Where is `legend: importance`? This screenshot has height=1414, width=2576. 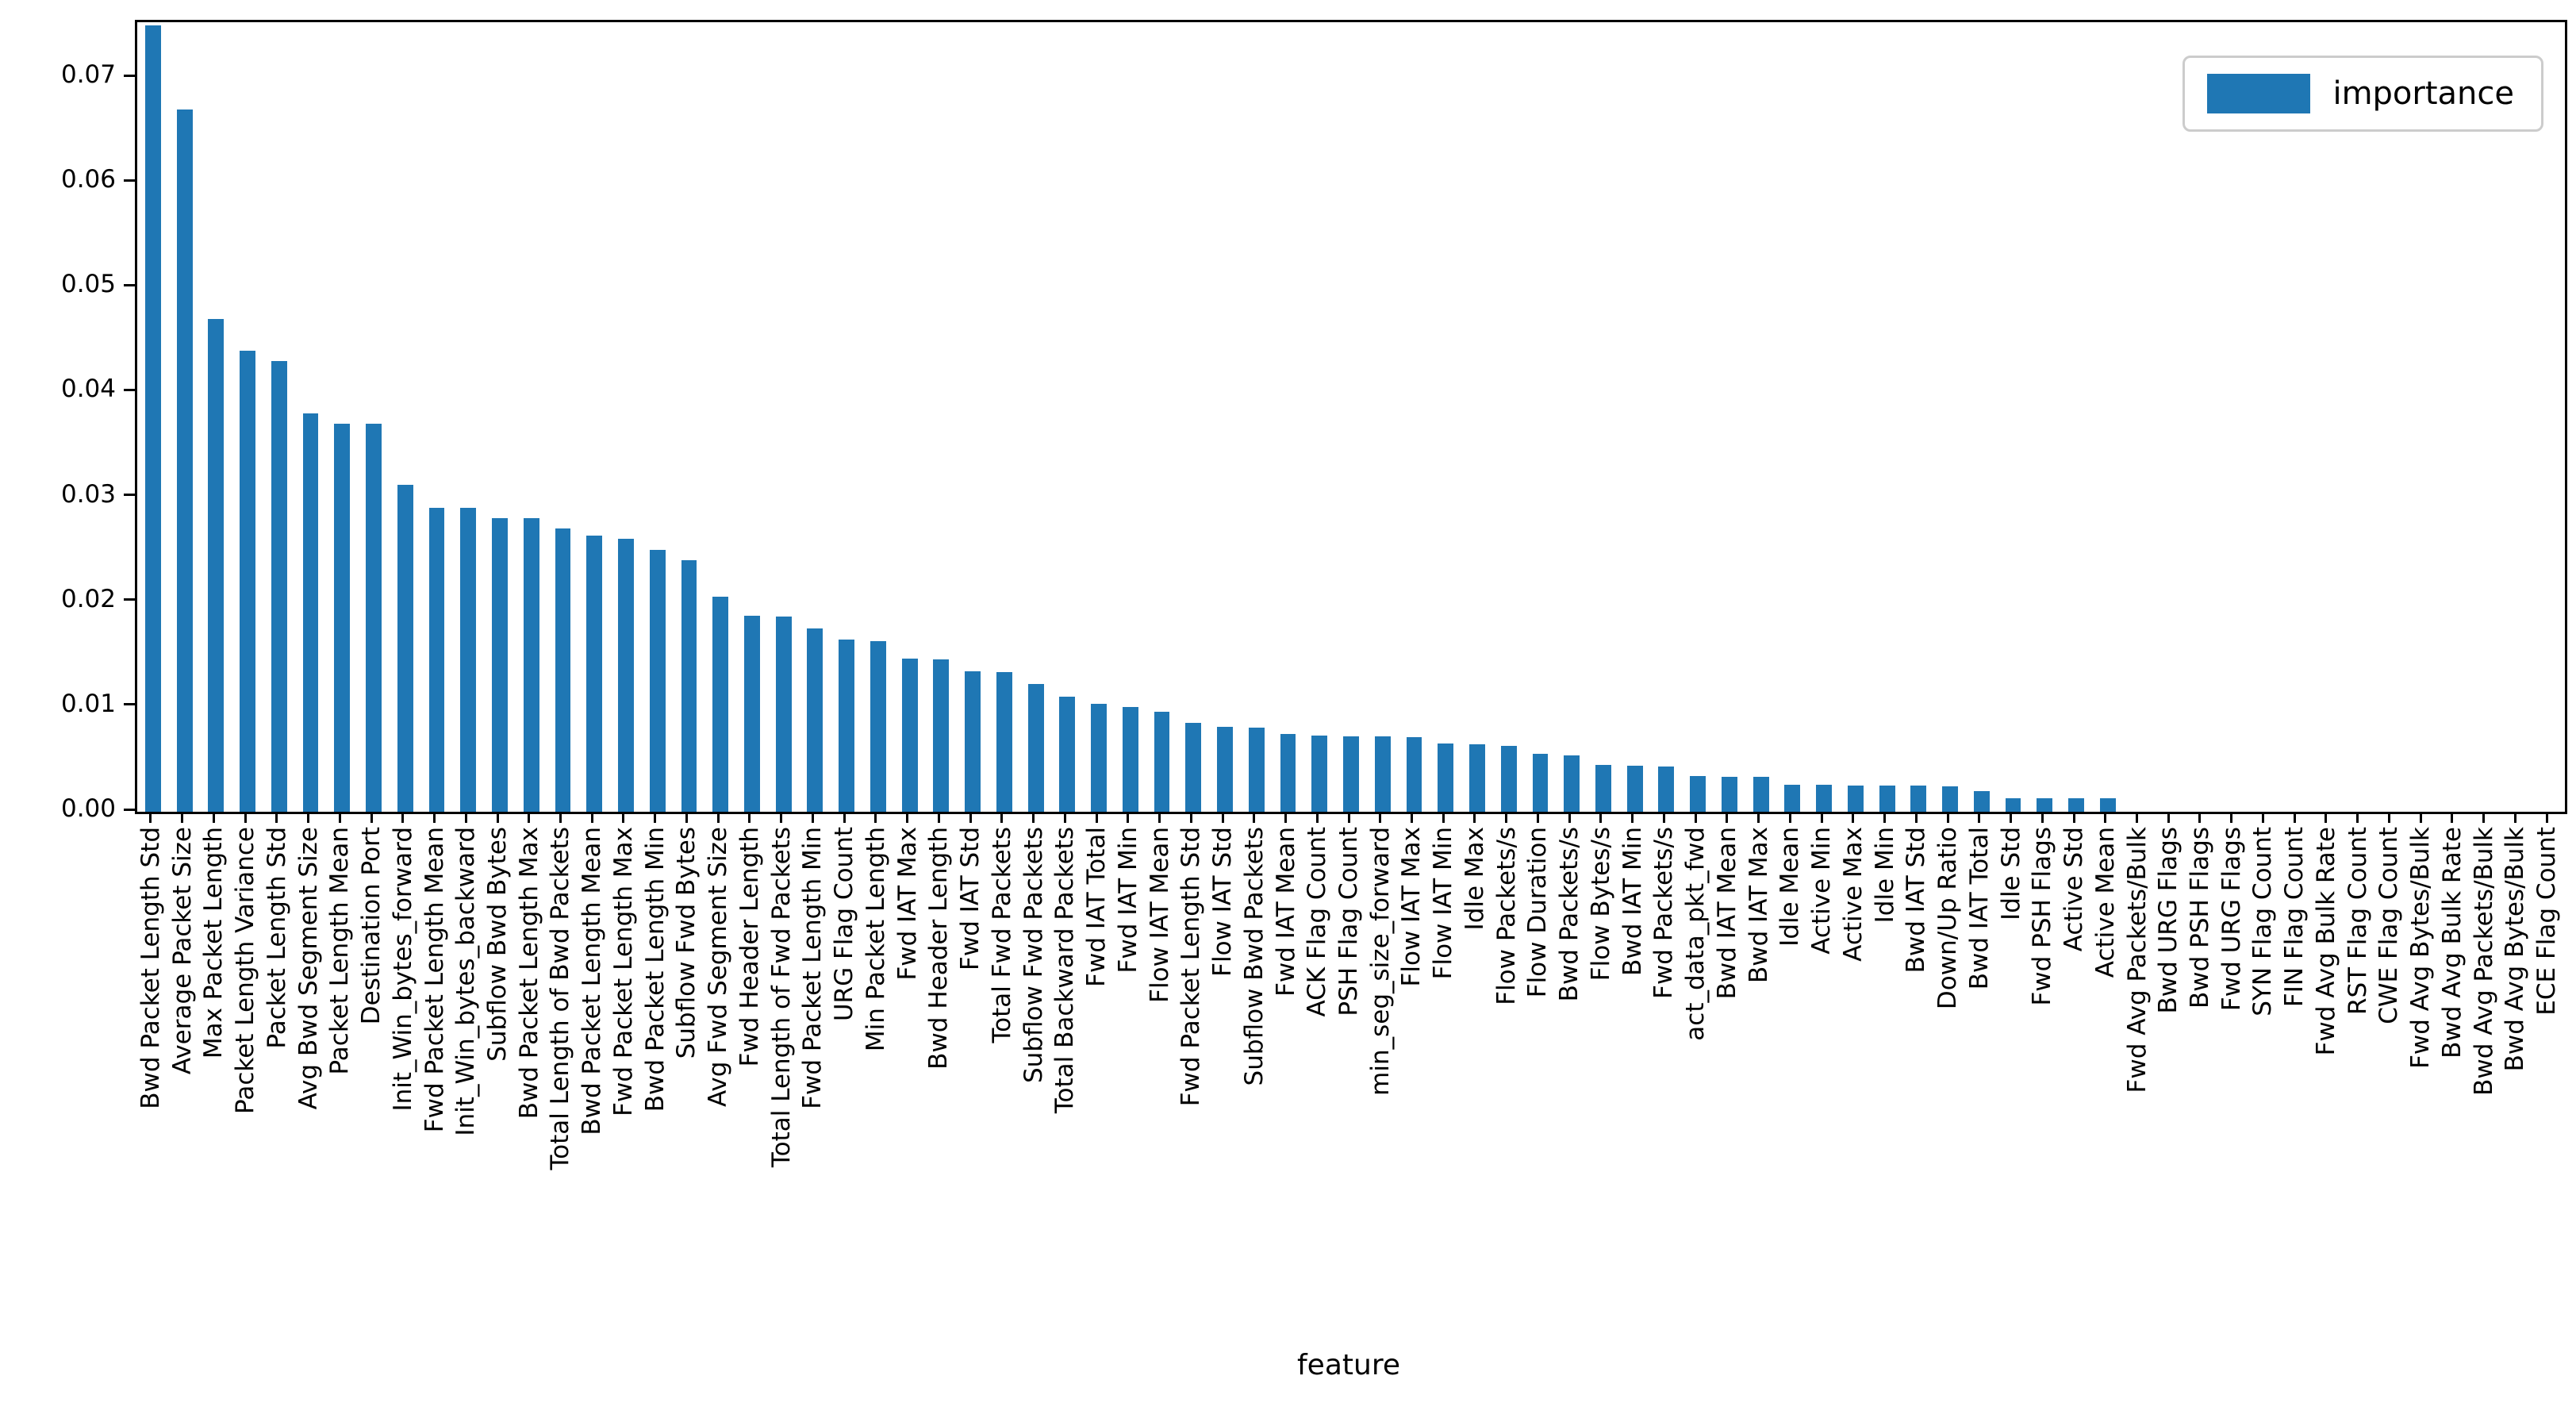
legend: importance is located at coordinates (2362, 94).